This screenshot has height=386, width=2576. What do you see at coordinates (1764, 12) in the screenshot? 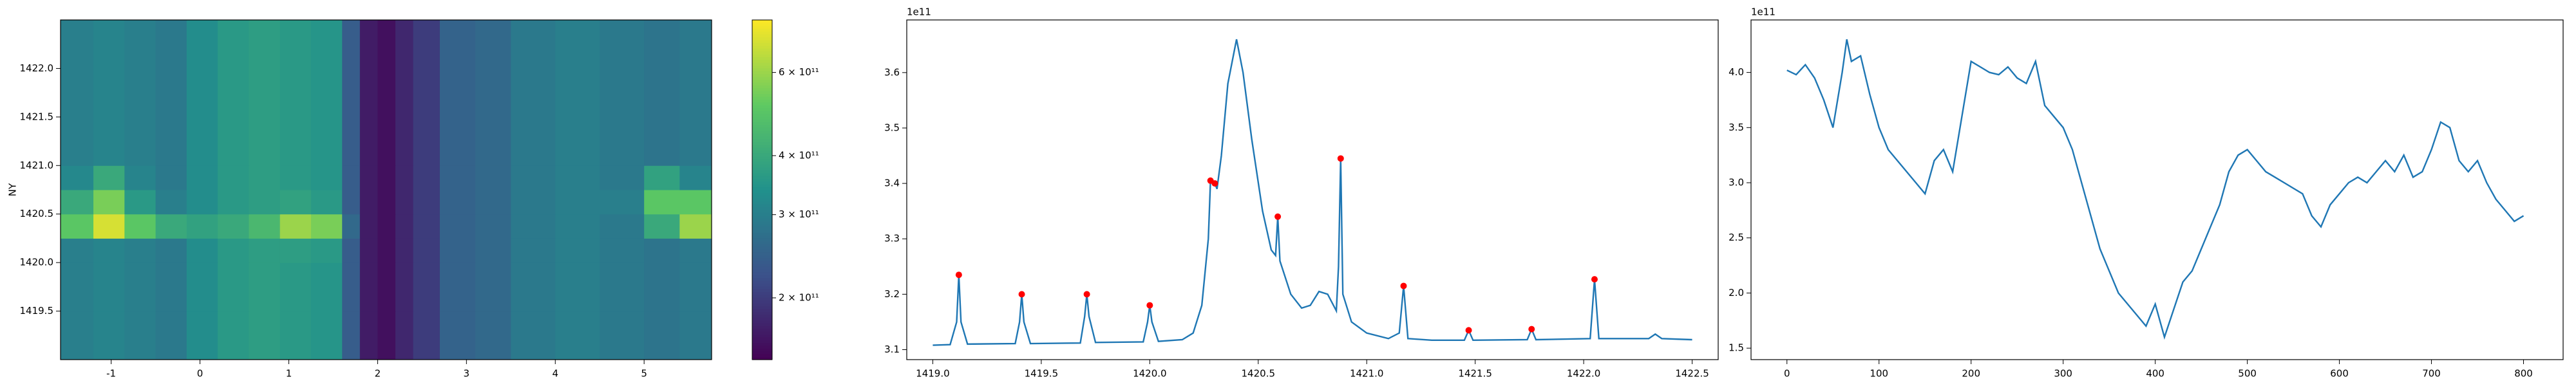
I see `offset-text: 1e11` at bounding box center [1764, 12].